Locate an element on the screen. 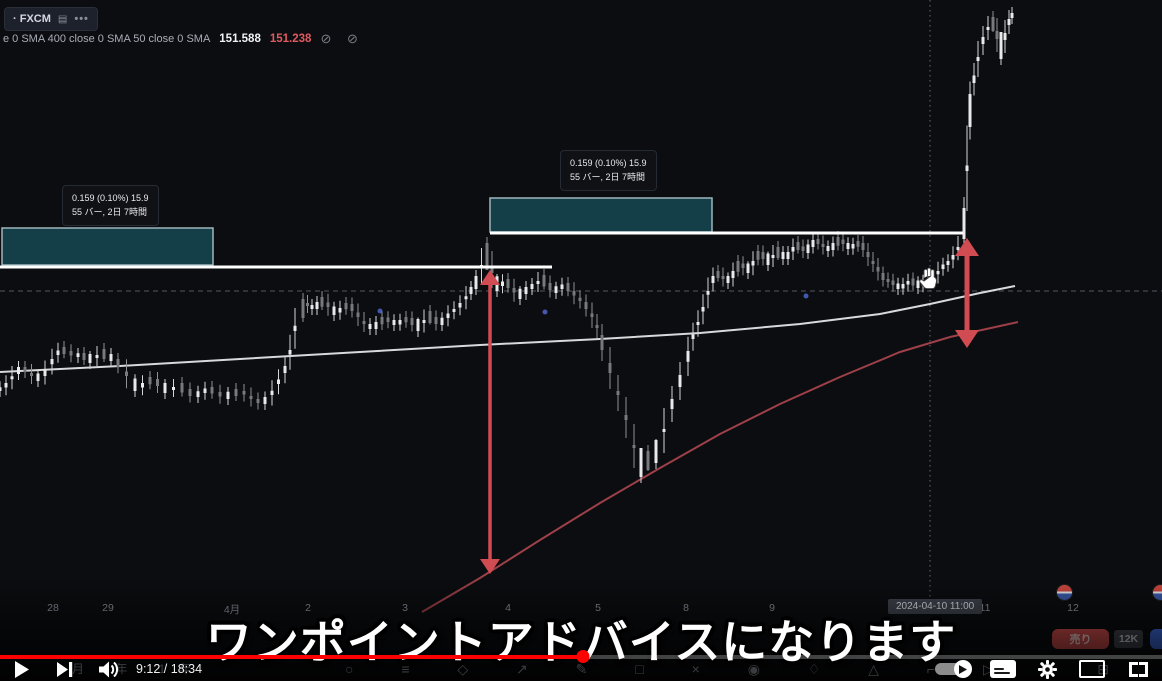 The width and height of the screenshot is (1162, 681). autoplay-toggle is located at coordinates (953, 669).